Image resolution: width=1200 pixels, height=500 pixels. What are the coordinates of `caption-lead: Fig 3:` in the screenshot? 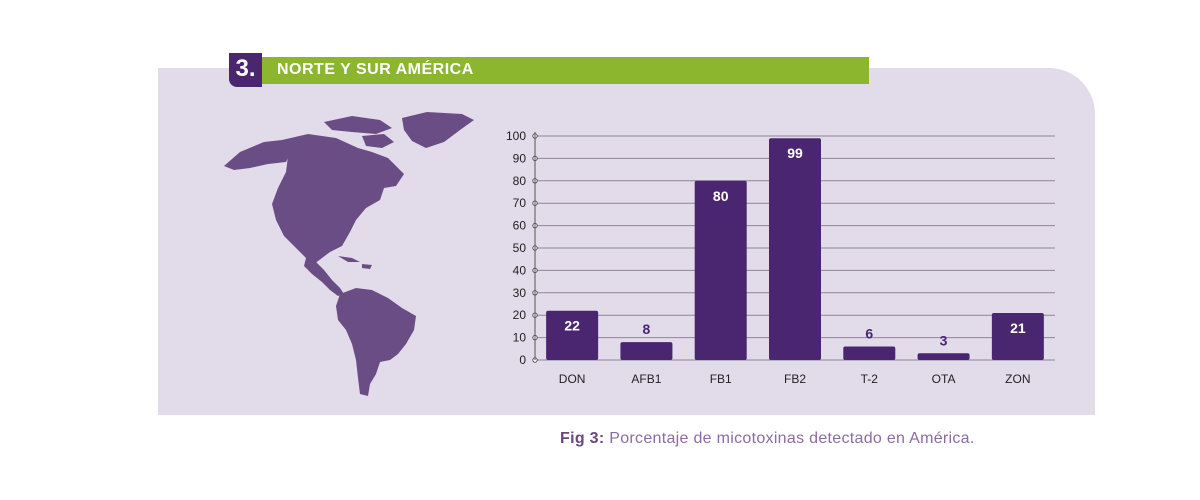 It's located at (582, 438).